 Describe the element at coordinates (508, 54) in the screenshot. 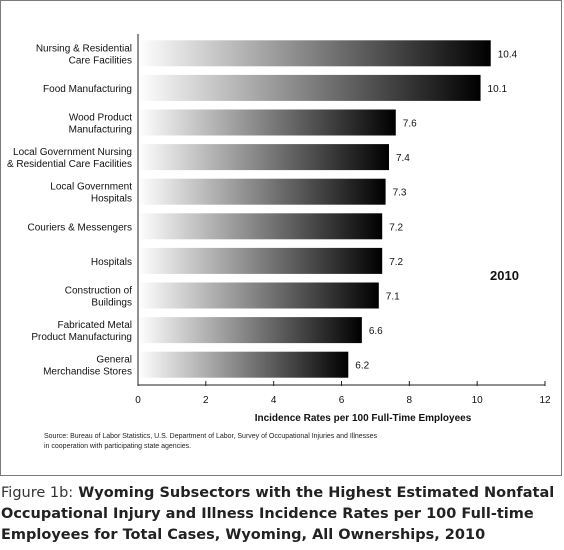

I see `value-label: 10.4` at that location.